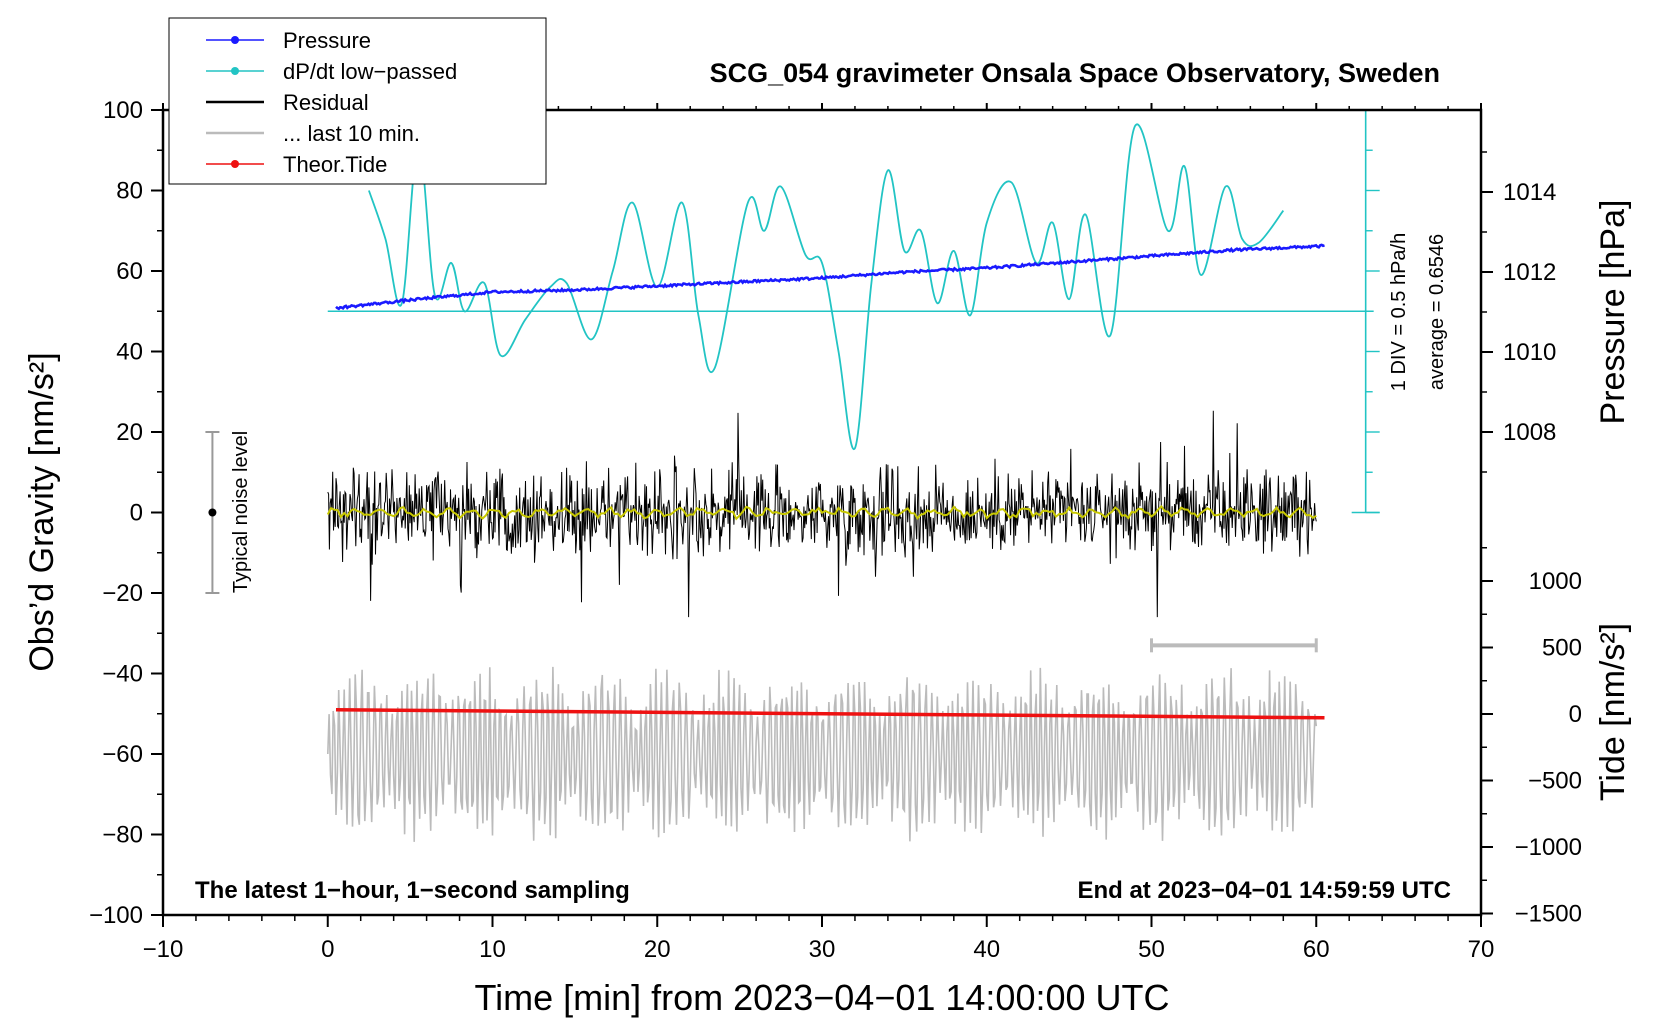  What do you see at coordinates (1529, 272) in the screenshot?
I see `pressure-tick-label: 1012` at bounding box center [1529, 272].